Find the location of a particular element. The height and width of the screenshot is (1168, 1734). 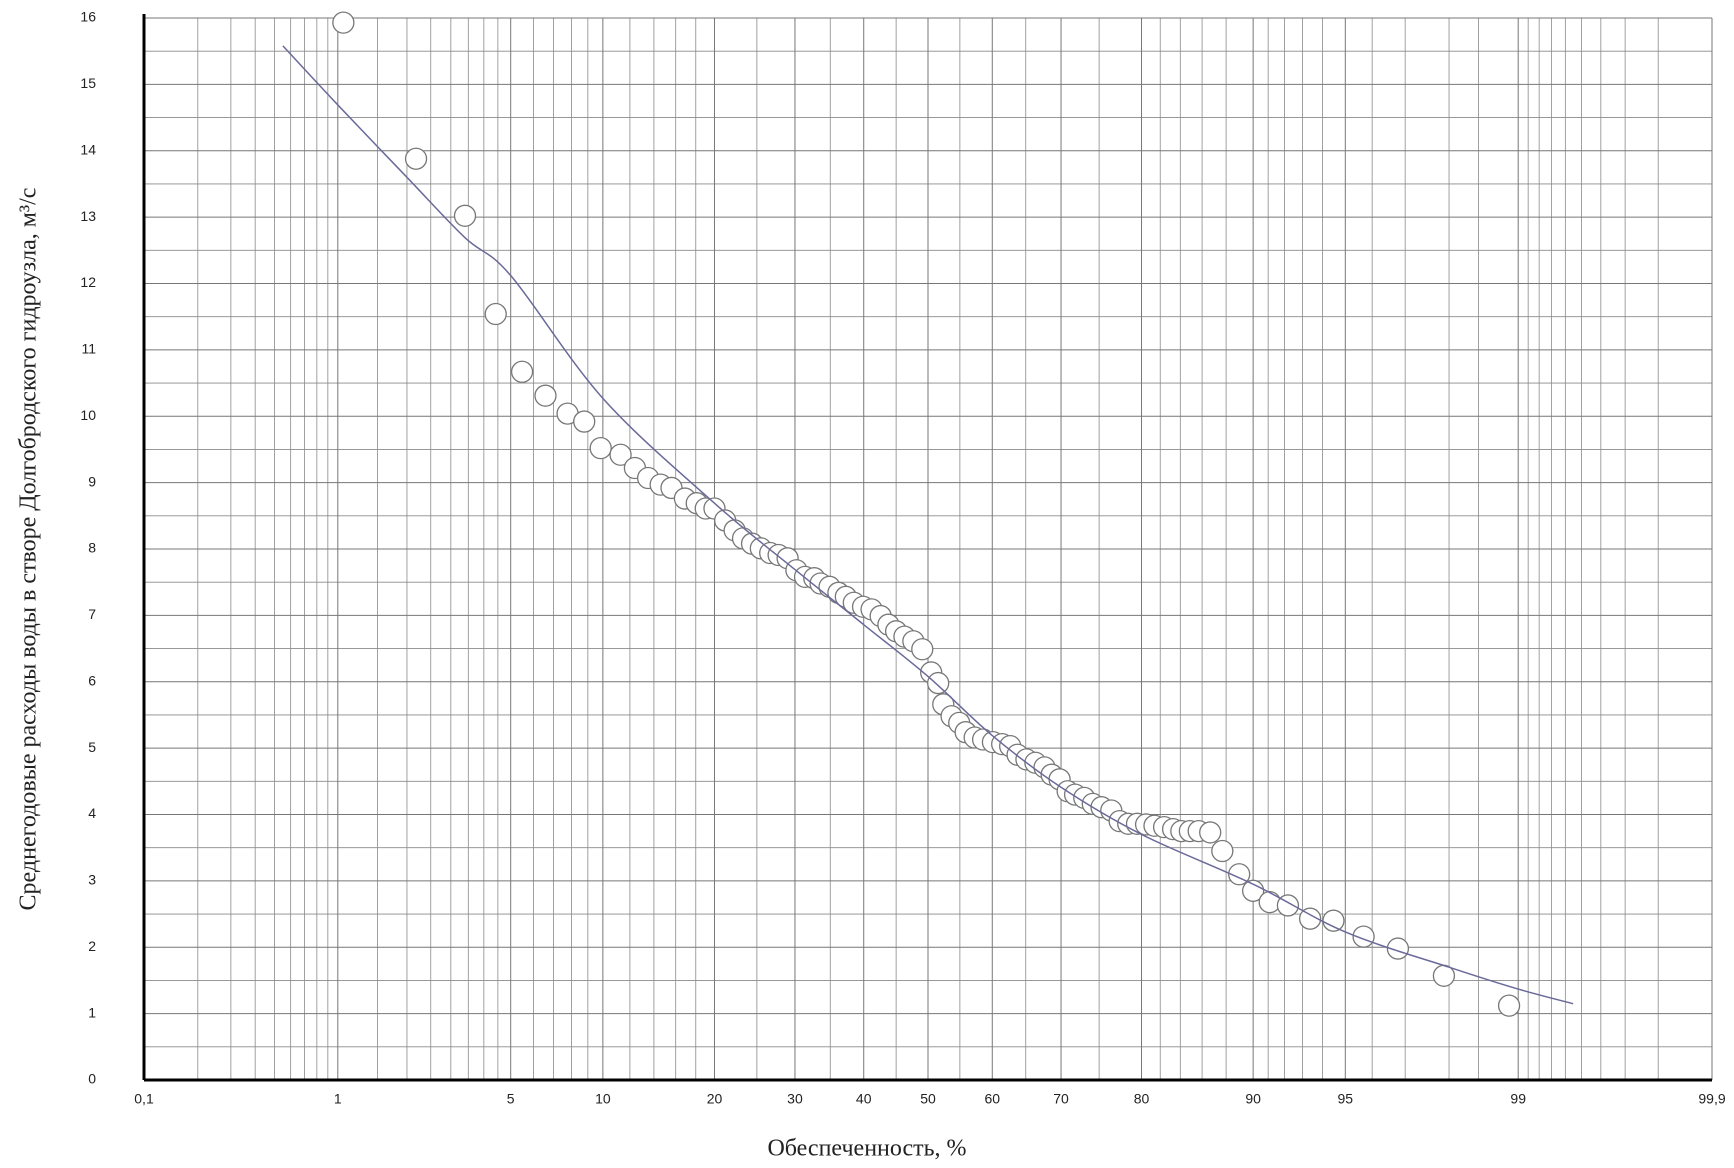

y-tick-label: 2 is located at coordinates (92, 946).